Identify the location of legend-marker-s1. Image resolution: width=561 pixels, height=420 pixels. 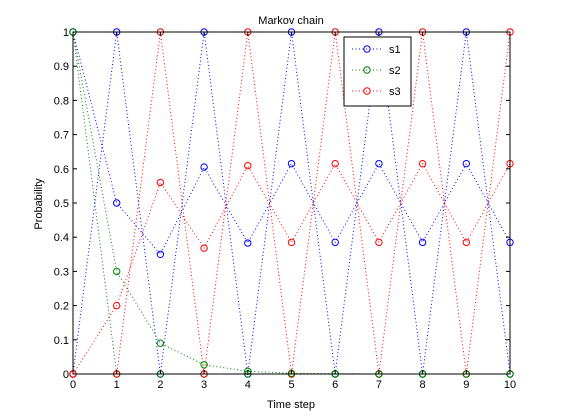
(367, 49).